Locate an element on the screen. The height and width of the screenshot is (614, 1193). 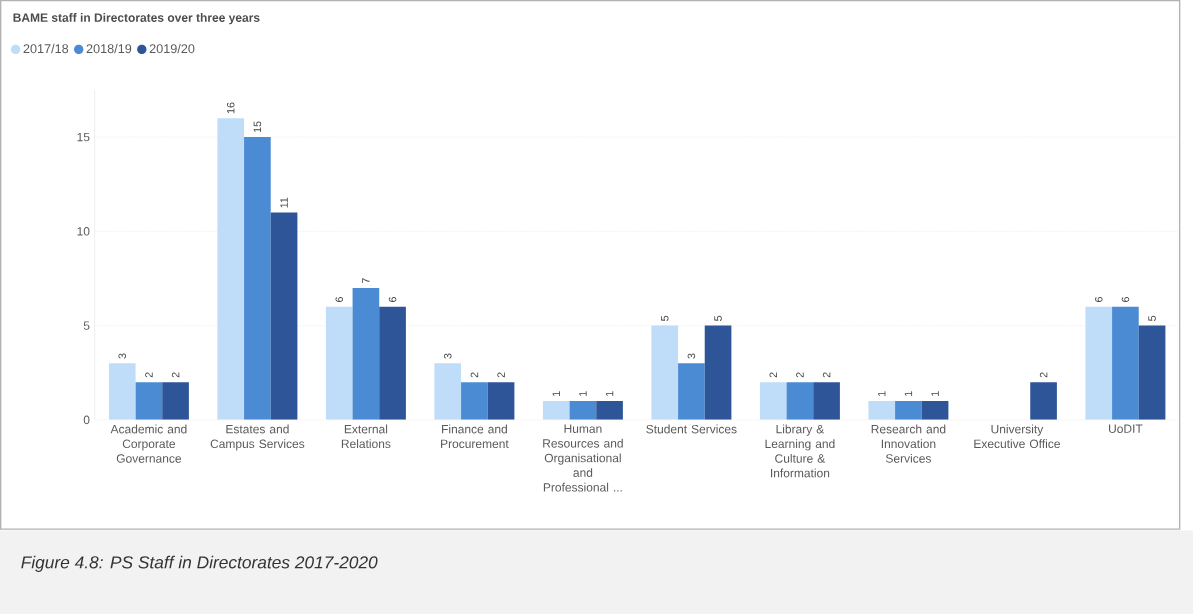
chart-title: BAME staff in Directorates over three years is located at coordinates (136, 18).